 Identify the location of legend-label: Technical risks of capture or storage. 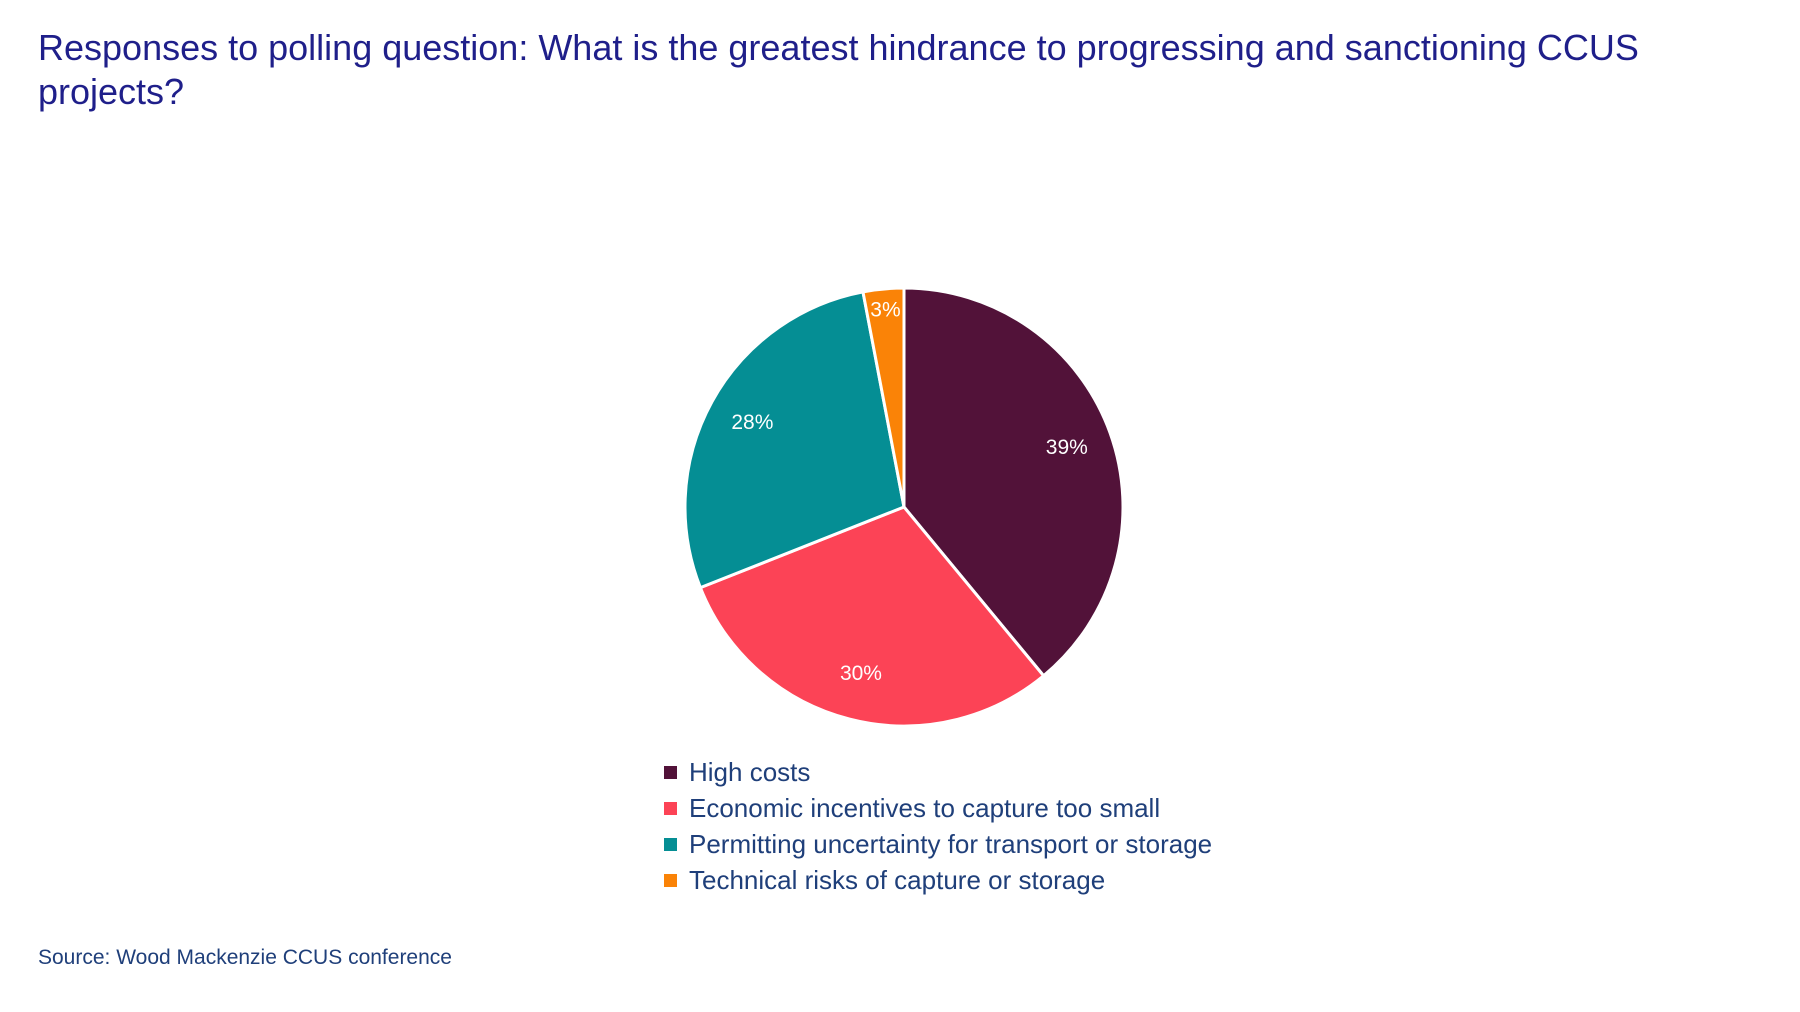
(897, 879).